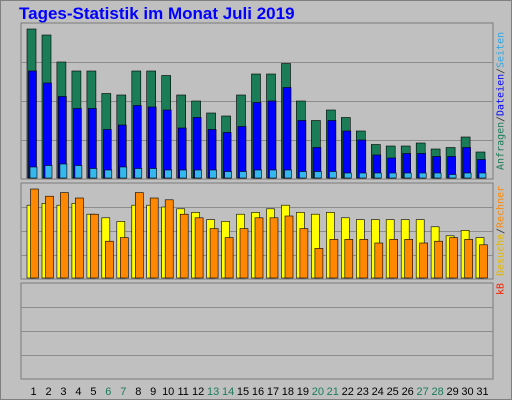 This screenshot has height=400, width=512. What do you see at coordinates (48, 392) in the screenshot?
I see `day-label-2: 2` at bounding box center [48, 392].